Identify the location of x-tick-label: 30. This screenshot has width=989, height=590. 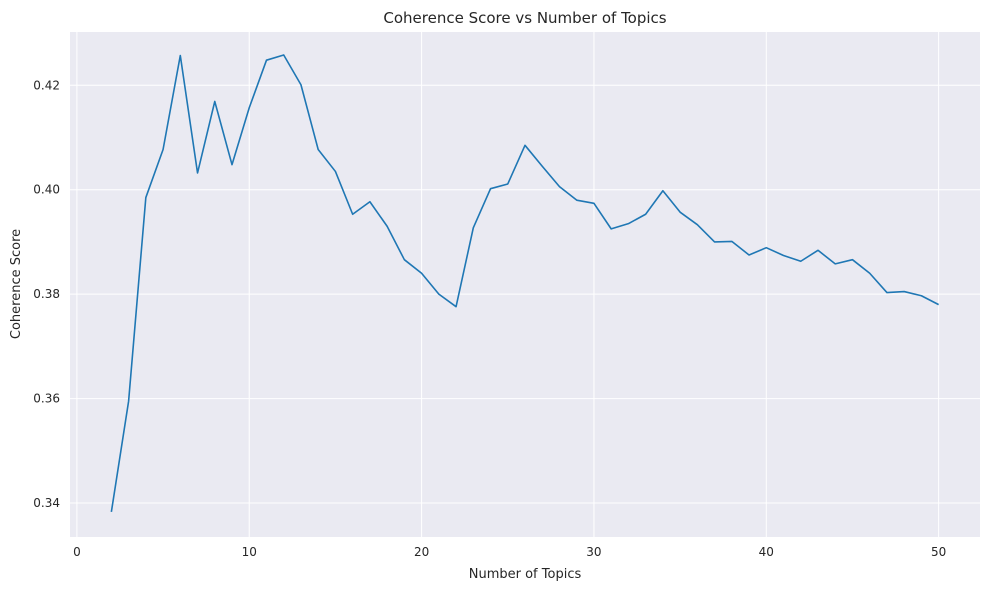
(593, 552).